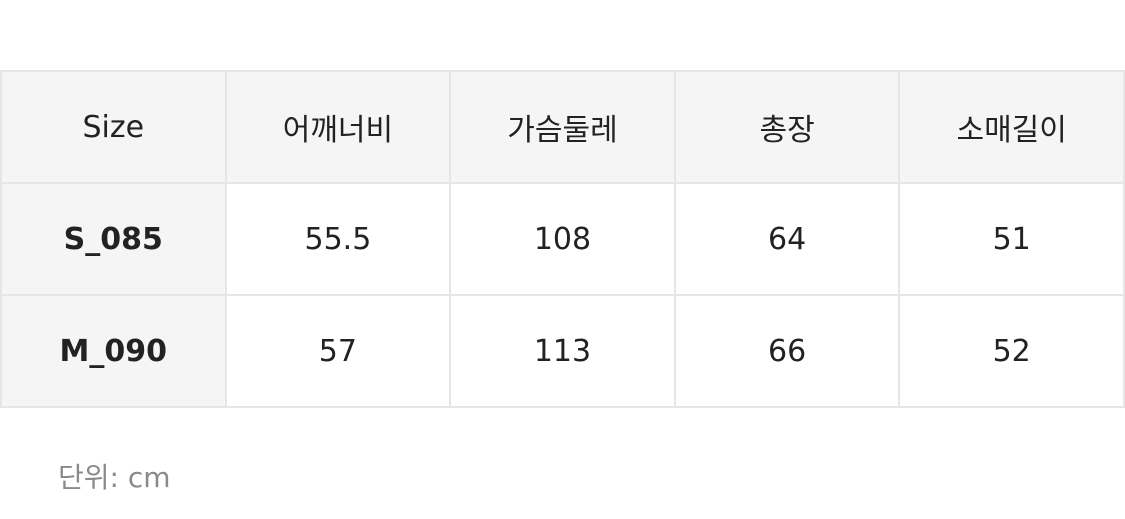 The height and width of the screenshot is (519, 1125). Describe the element at coordinates (338, 351) in the screenshot. I see `table-cell: 57` at that location.